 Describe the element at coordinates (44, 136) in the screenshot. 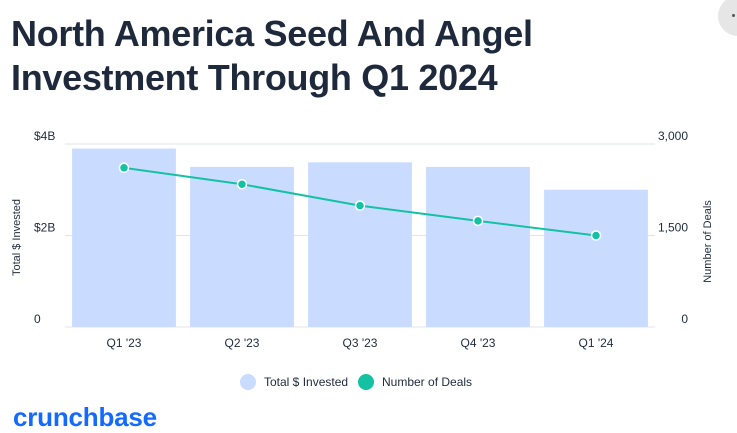

I see `y-tick-label-2: $4B` at that location.